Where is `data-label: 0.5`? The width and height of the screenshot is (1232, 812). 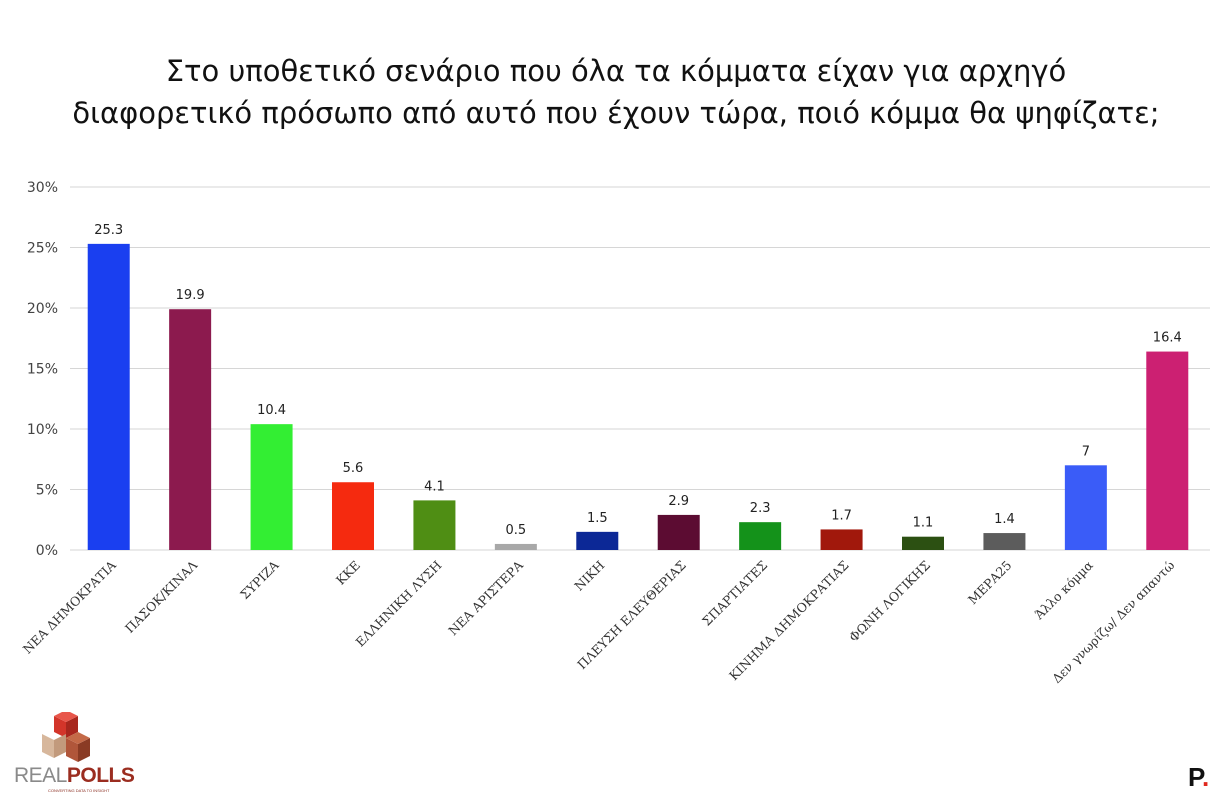 data-label: 0.5 is located at coordinates (516, 530).